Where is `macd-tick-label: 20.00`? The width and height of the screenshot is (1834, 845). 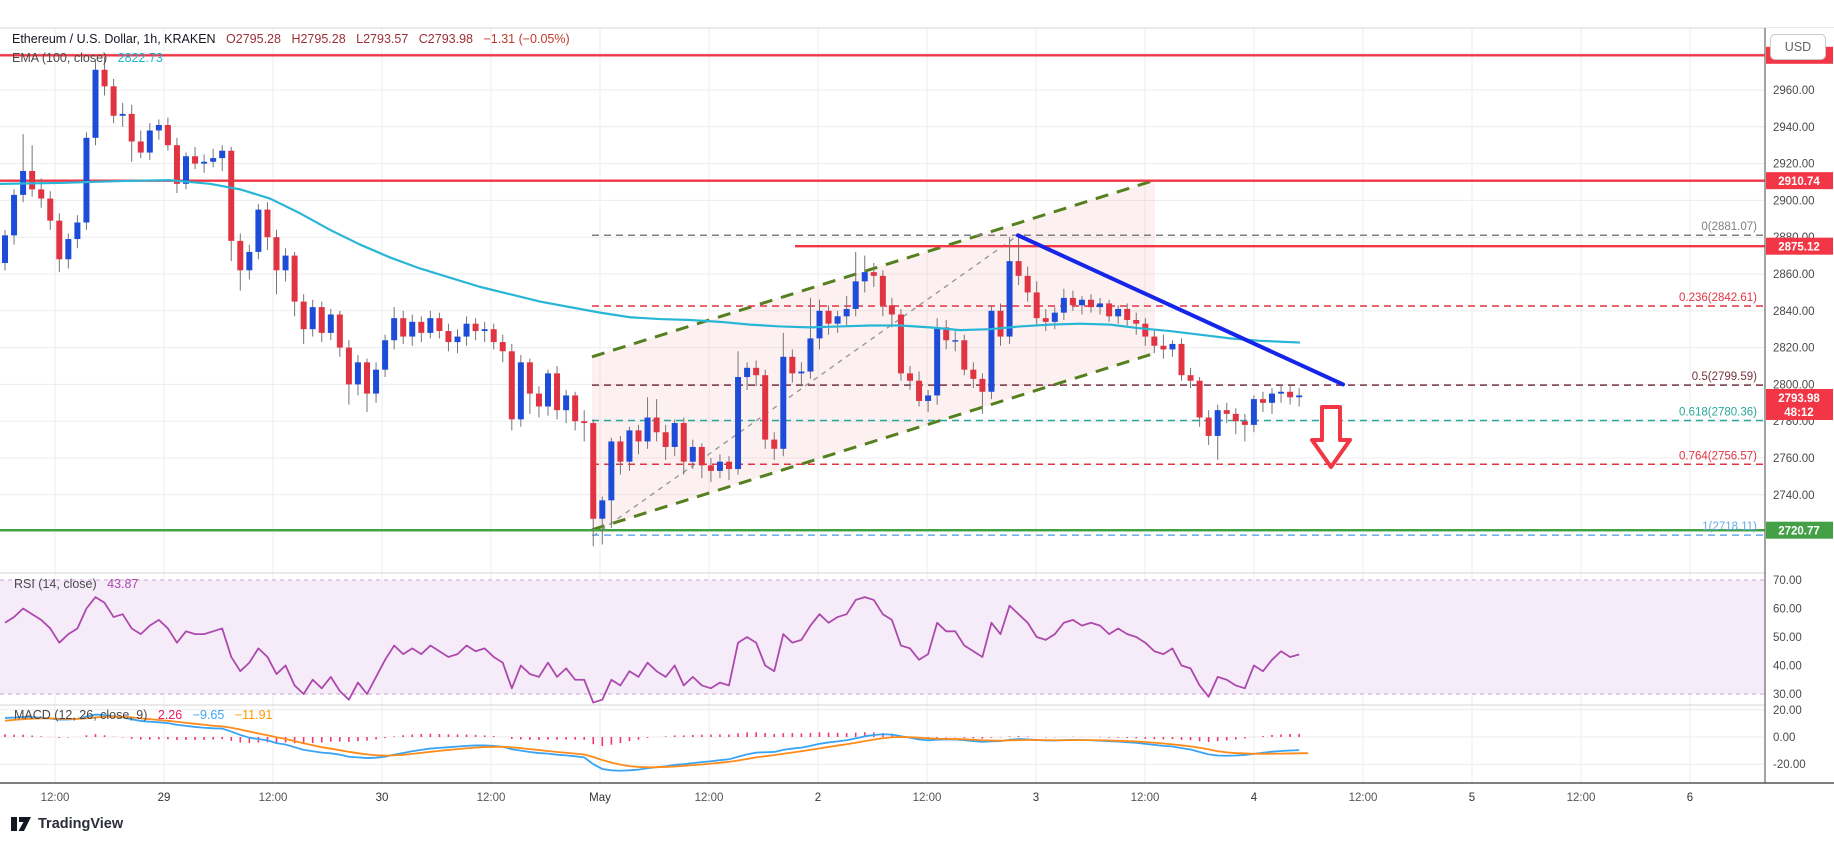 macd-tick-label: 20.00 is located at coordinates (1787, 711).